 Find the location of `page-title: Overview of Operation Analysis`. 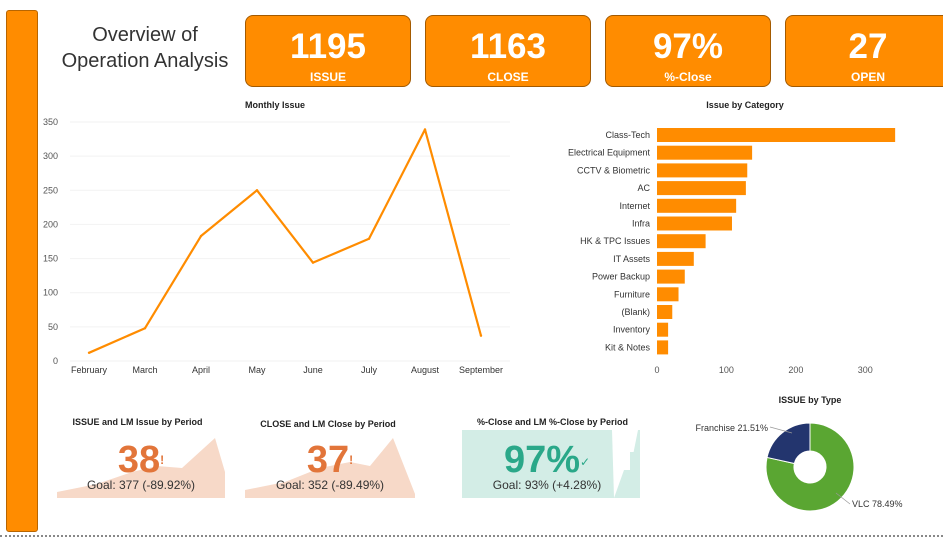

page-title: Overview of Operation Analysis is located at coordinates (145, 48).